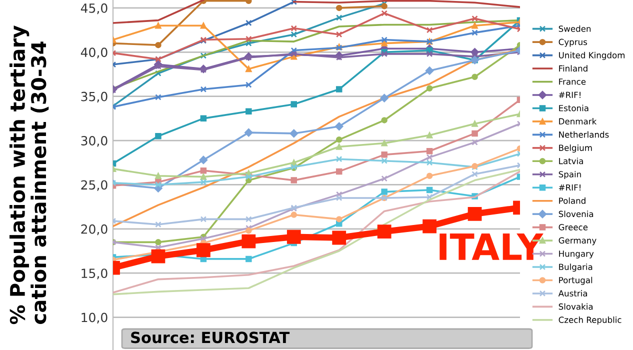 This screenshot has height=350, width=633. I want to click on legend-label: Slovenia, so click(576, 214).